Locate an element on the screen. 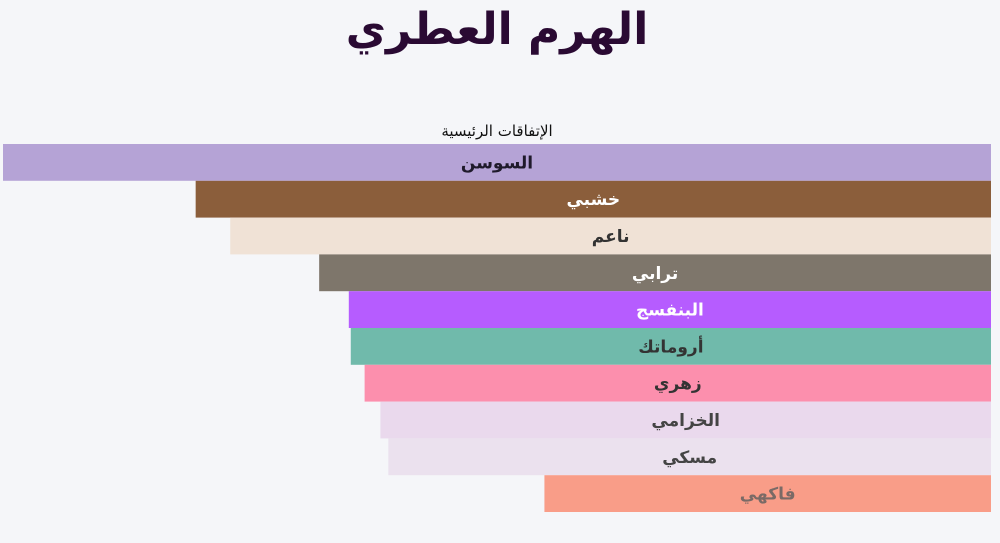 This screenshot has height=543, width=1000. bar-label-7: زهري is located at coordinates (678, 384).